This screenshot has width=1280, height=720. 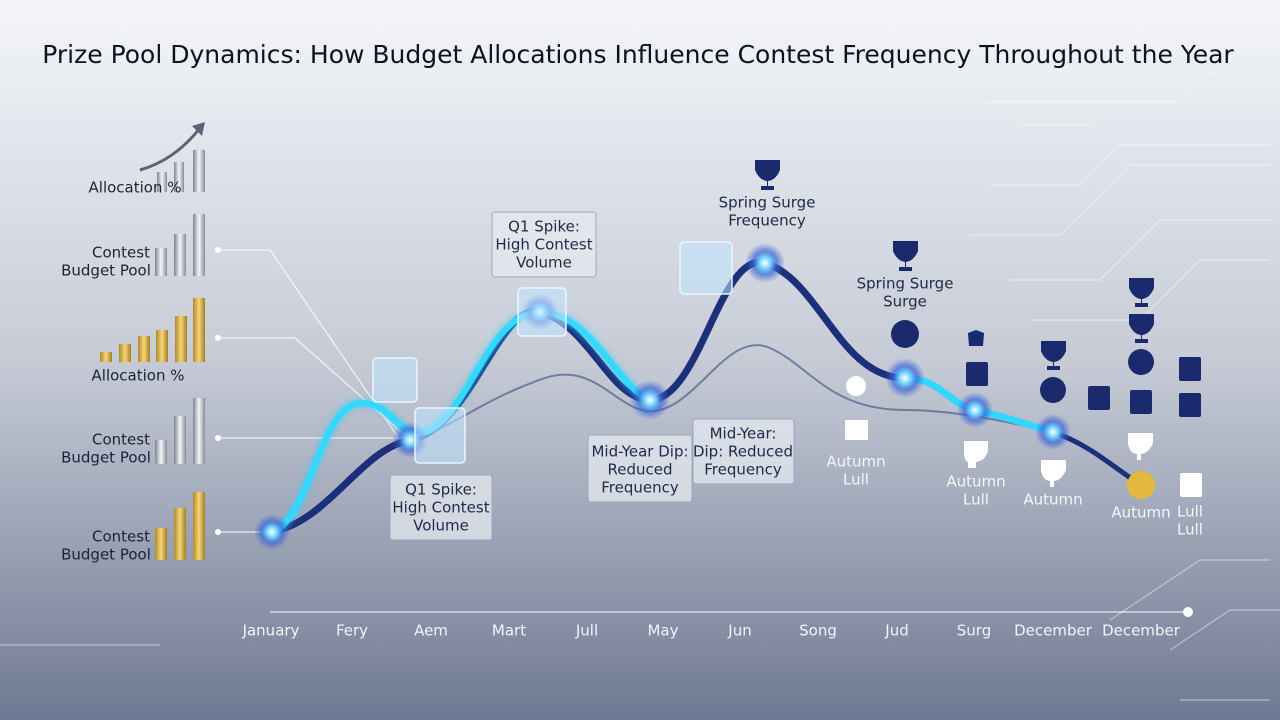 I want to click on annotation: Mid-Year Dip:, so click(x=639, y=452).